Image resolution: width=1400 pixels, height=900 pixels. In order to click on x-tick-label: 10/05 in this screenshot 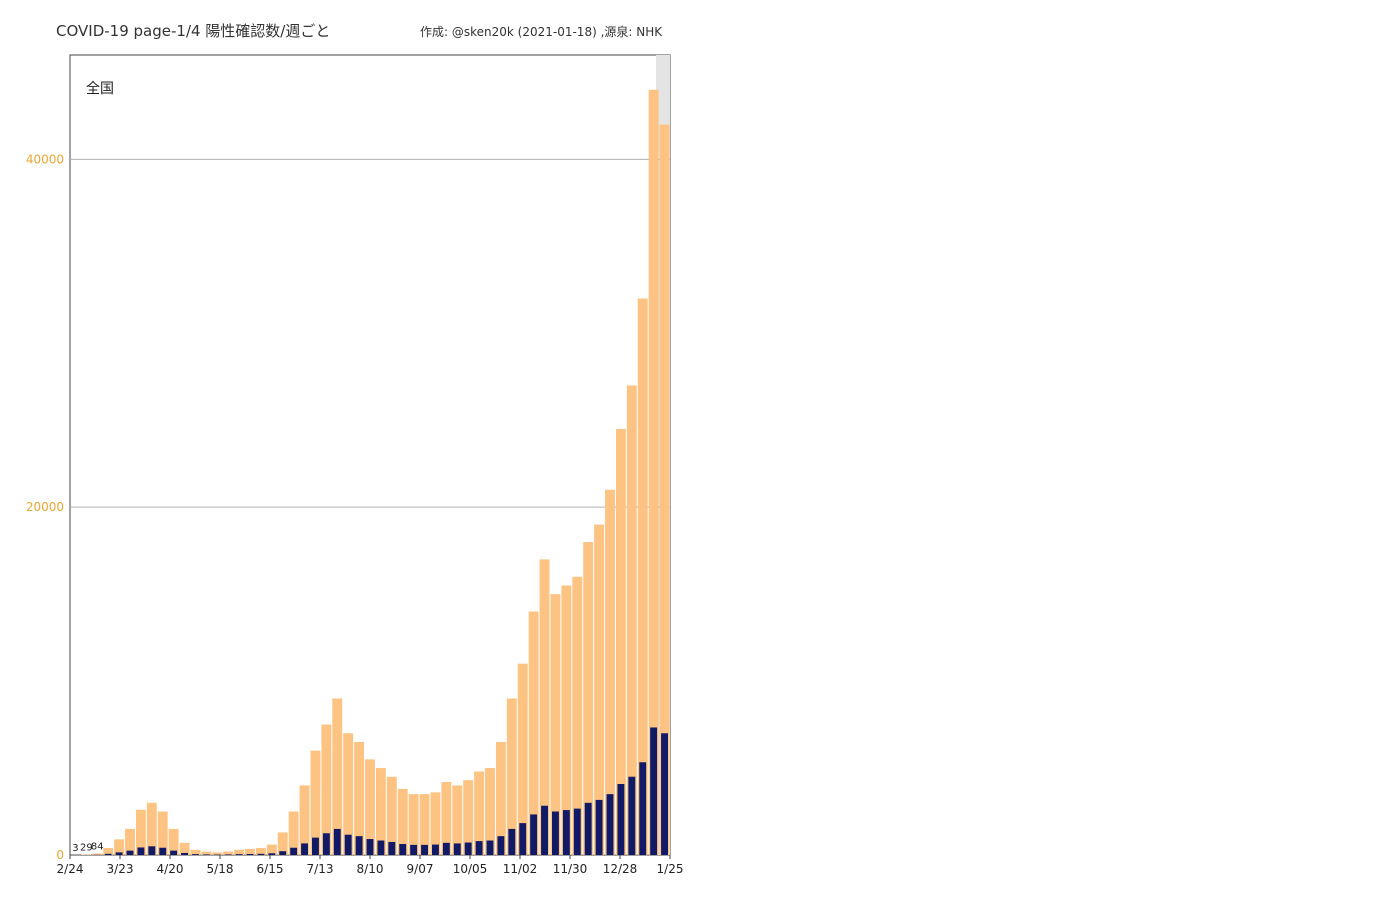, I will do `click(470, 869)`.